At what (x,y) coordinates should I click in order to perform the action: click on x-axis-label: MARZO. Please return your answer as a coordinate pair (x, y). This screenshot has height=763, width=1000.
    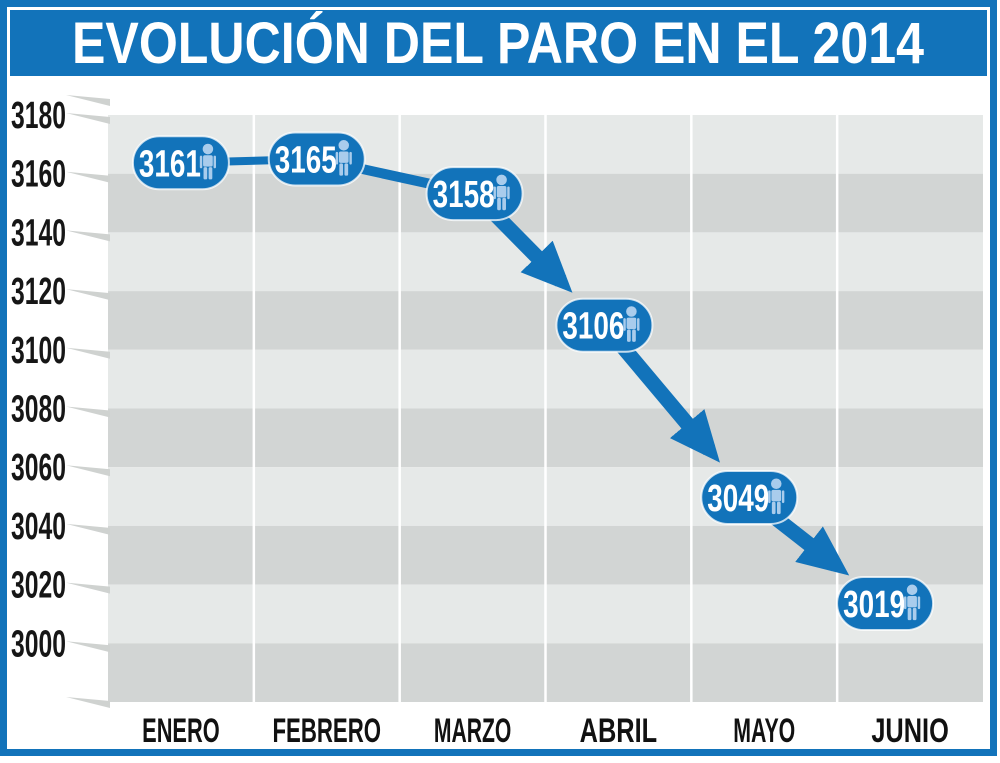
    Looking at the image, I should click on (473, 731).